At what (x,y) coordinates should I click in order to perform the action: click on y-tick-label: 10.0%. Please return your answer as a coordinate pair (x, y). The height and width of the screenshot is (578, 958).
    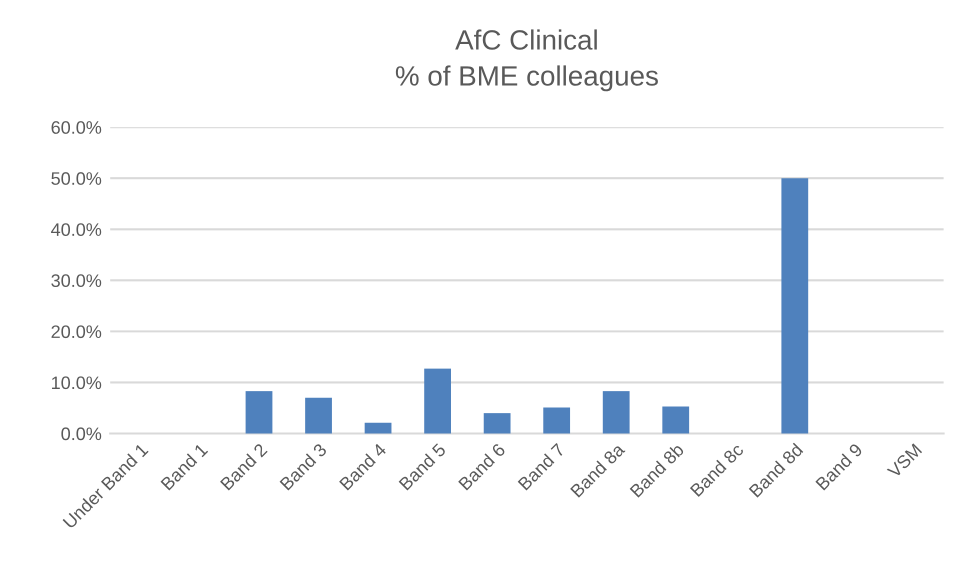
    Looking at the image, I should click on (77, 383).